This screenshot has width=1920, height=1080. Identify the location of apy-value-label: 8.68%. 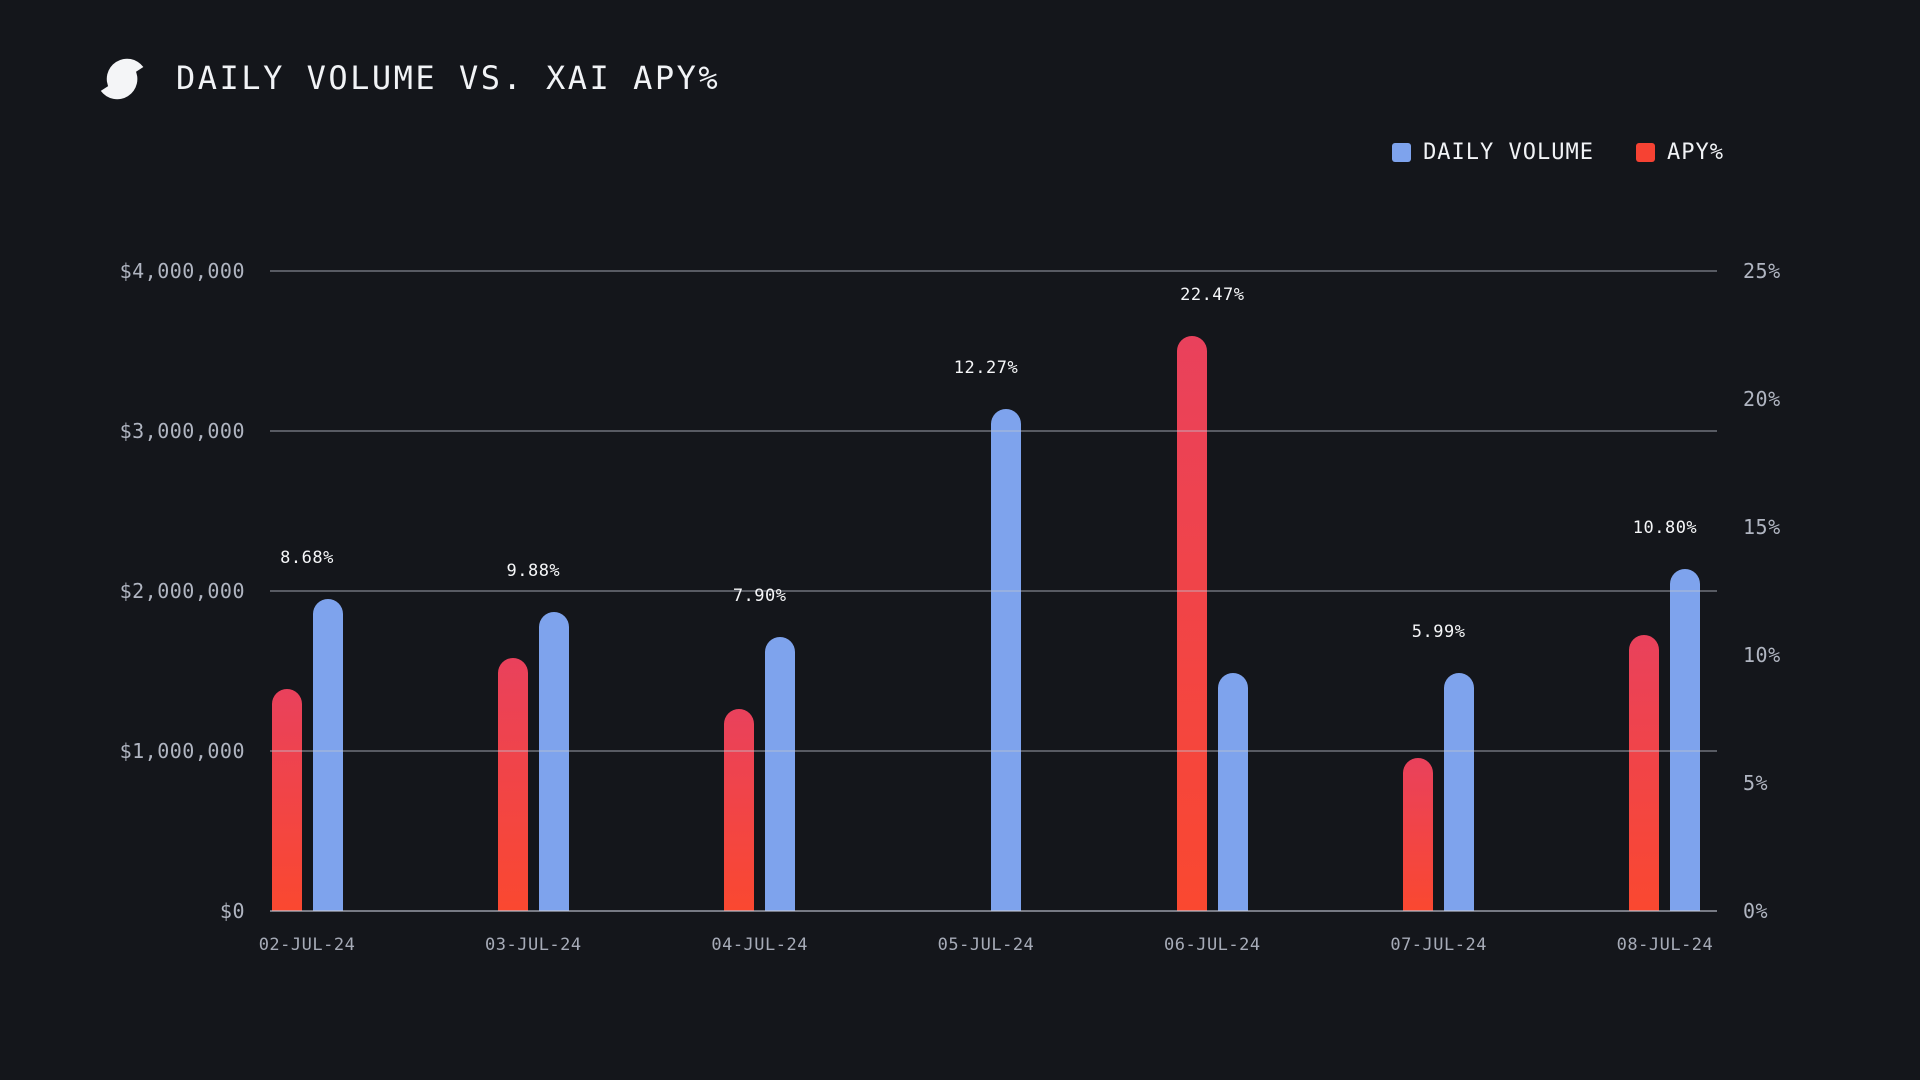
(307, 558).